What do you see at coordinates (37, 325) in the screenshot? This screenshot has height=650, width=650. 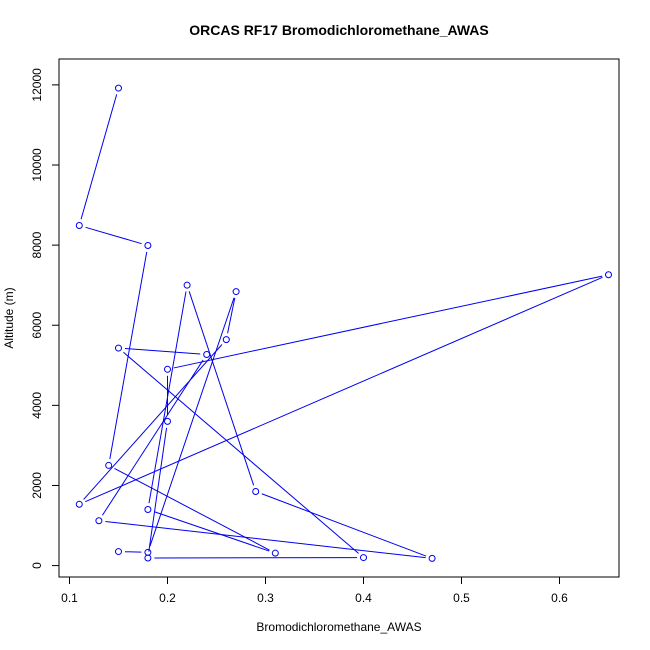 I see `y-tick-label: 6000` at bounding box center [37, 325].